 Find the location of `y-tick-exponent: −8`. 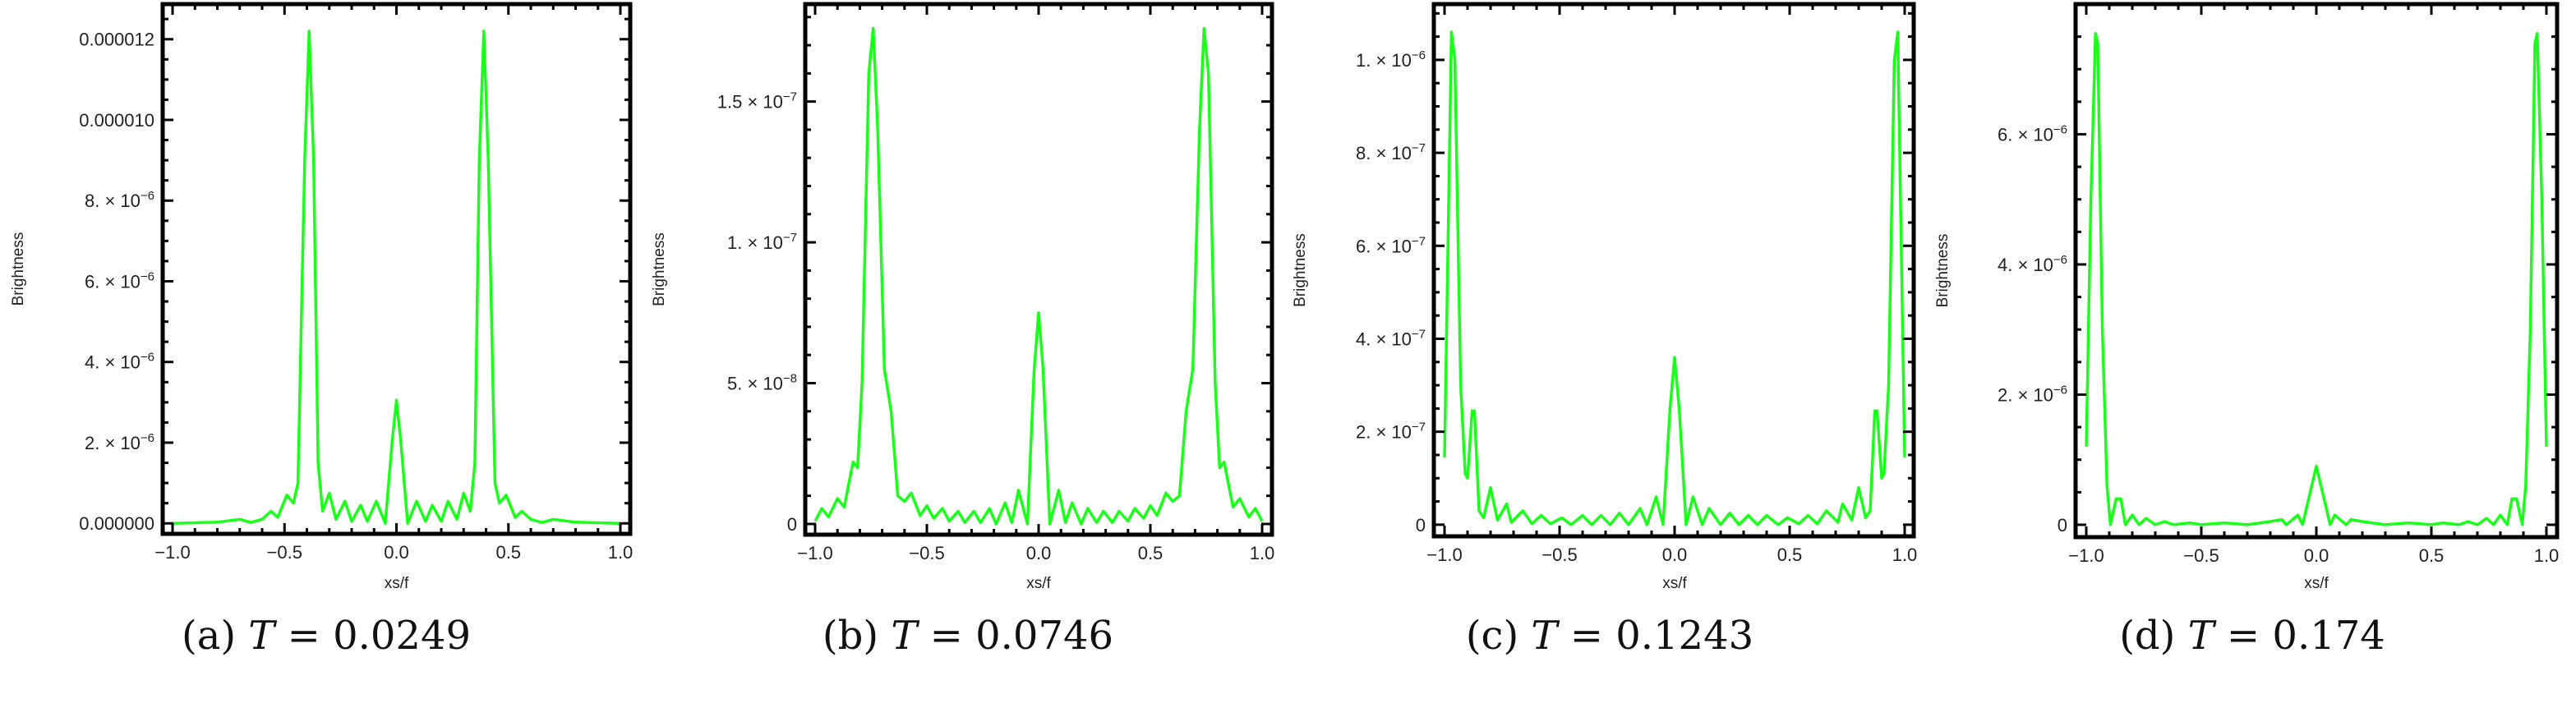

y-tick-exponent: −8 is located at coordinates (790, 379).